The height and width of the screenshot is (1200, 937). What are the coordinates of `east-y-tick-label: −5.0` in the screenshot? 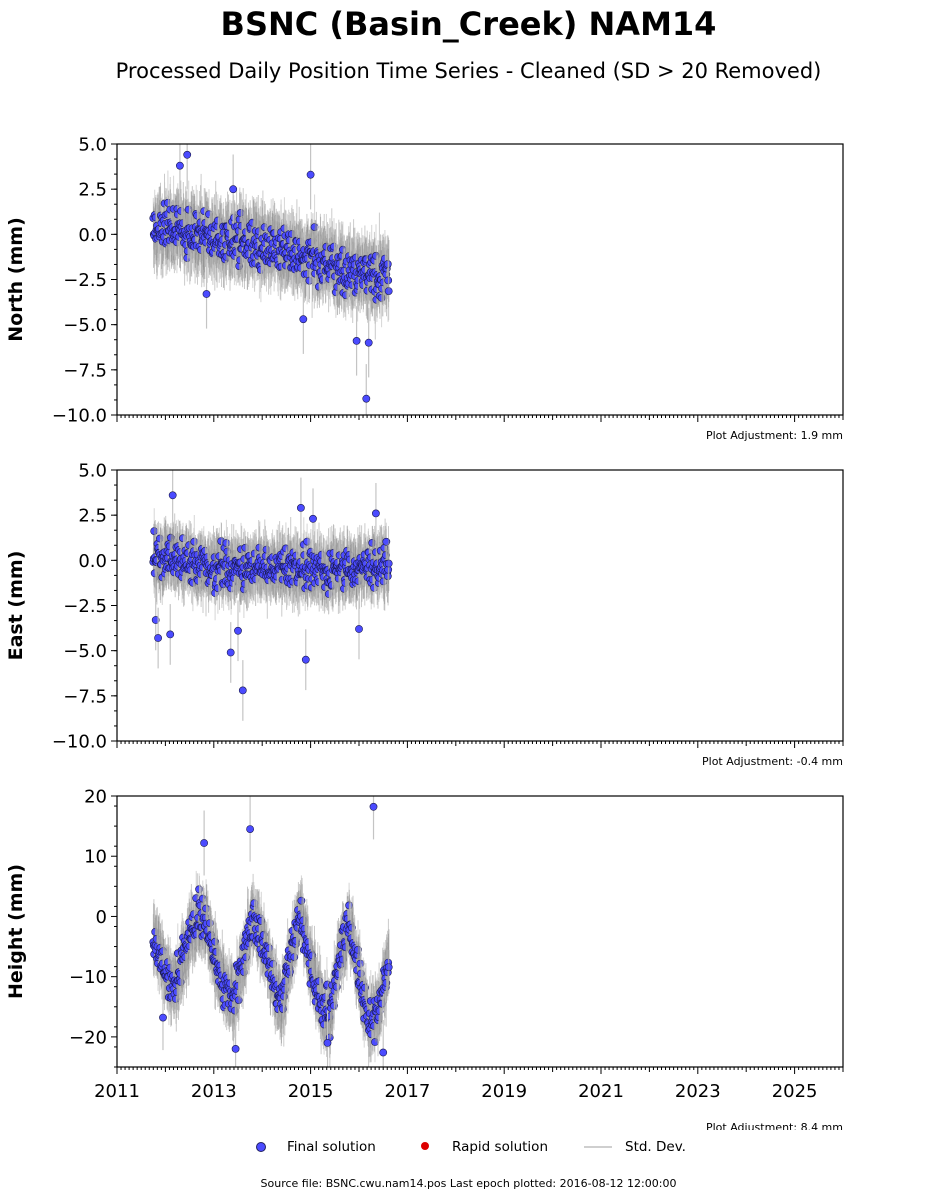 It's located at (85, 651).